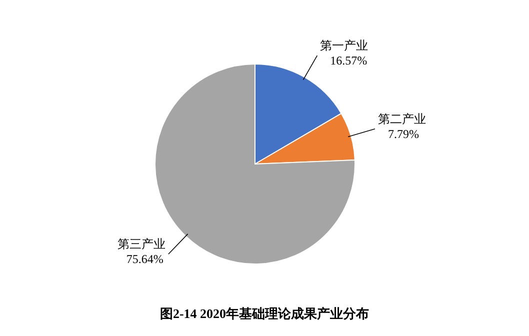  I want to click on data-label: 7.79%, so click(403, 133).